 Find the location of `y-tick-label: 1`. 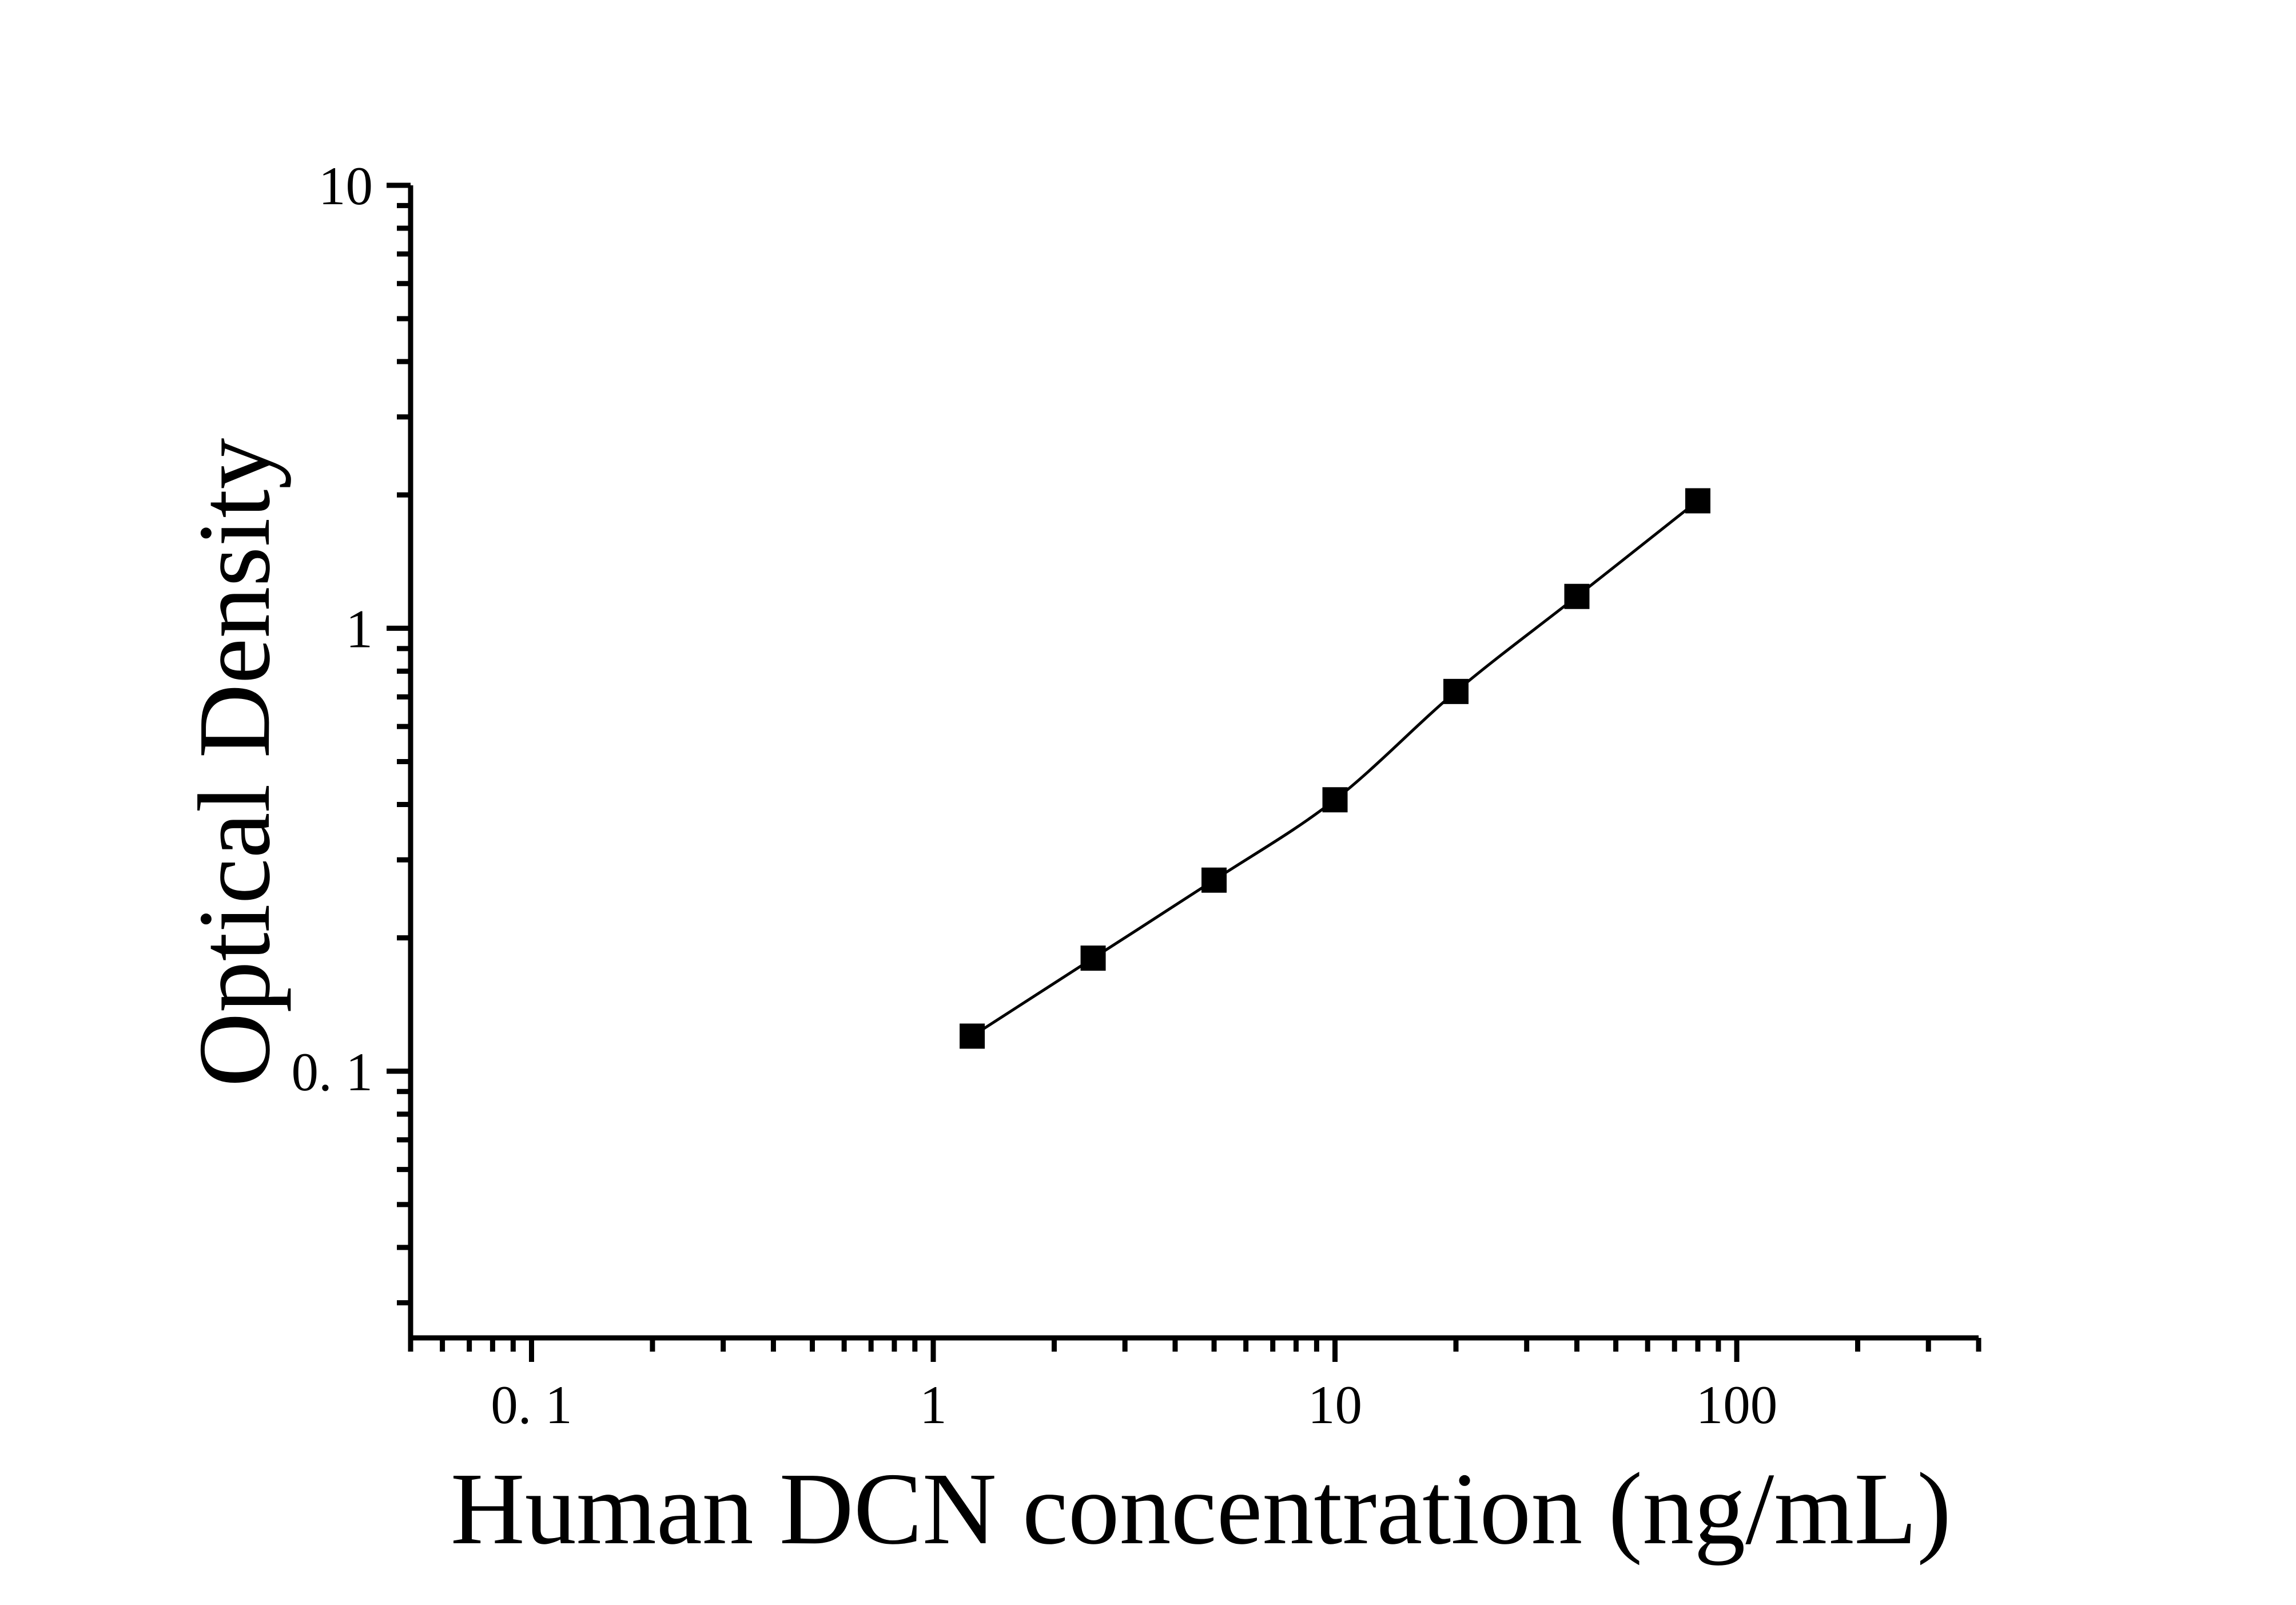

y-tick-label: 1 is located at coordinates (359, 628).